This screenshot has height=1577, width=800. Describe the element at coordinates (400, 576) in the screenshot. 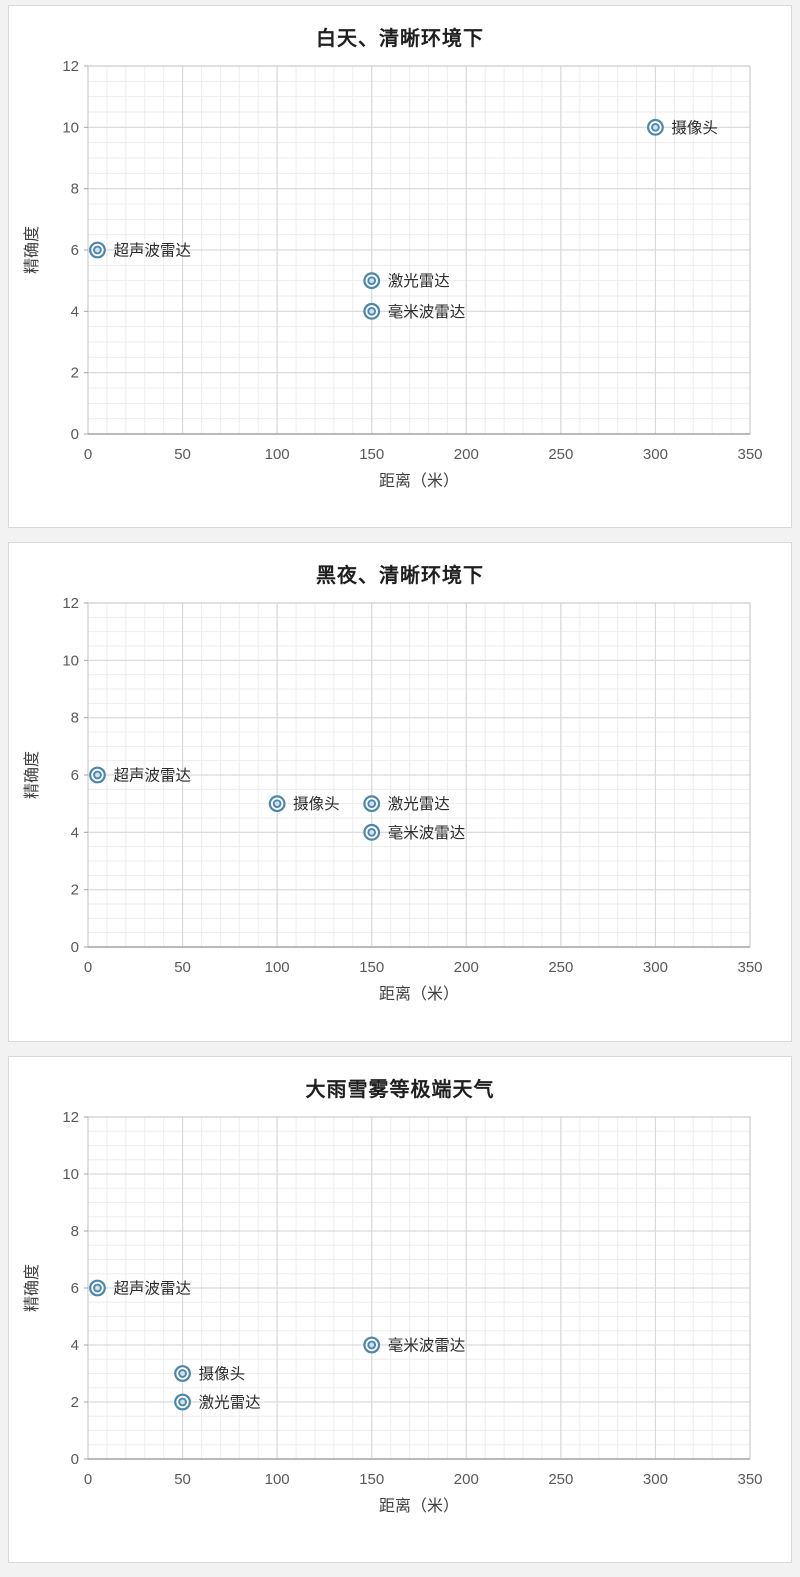

I see `chart-title: 黑夜、清晰环境下` at that location.